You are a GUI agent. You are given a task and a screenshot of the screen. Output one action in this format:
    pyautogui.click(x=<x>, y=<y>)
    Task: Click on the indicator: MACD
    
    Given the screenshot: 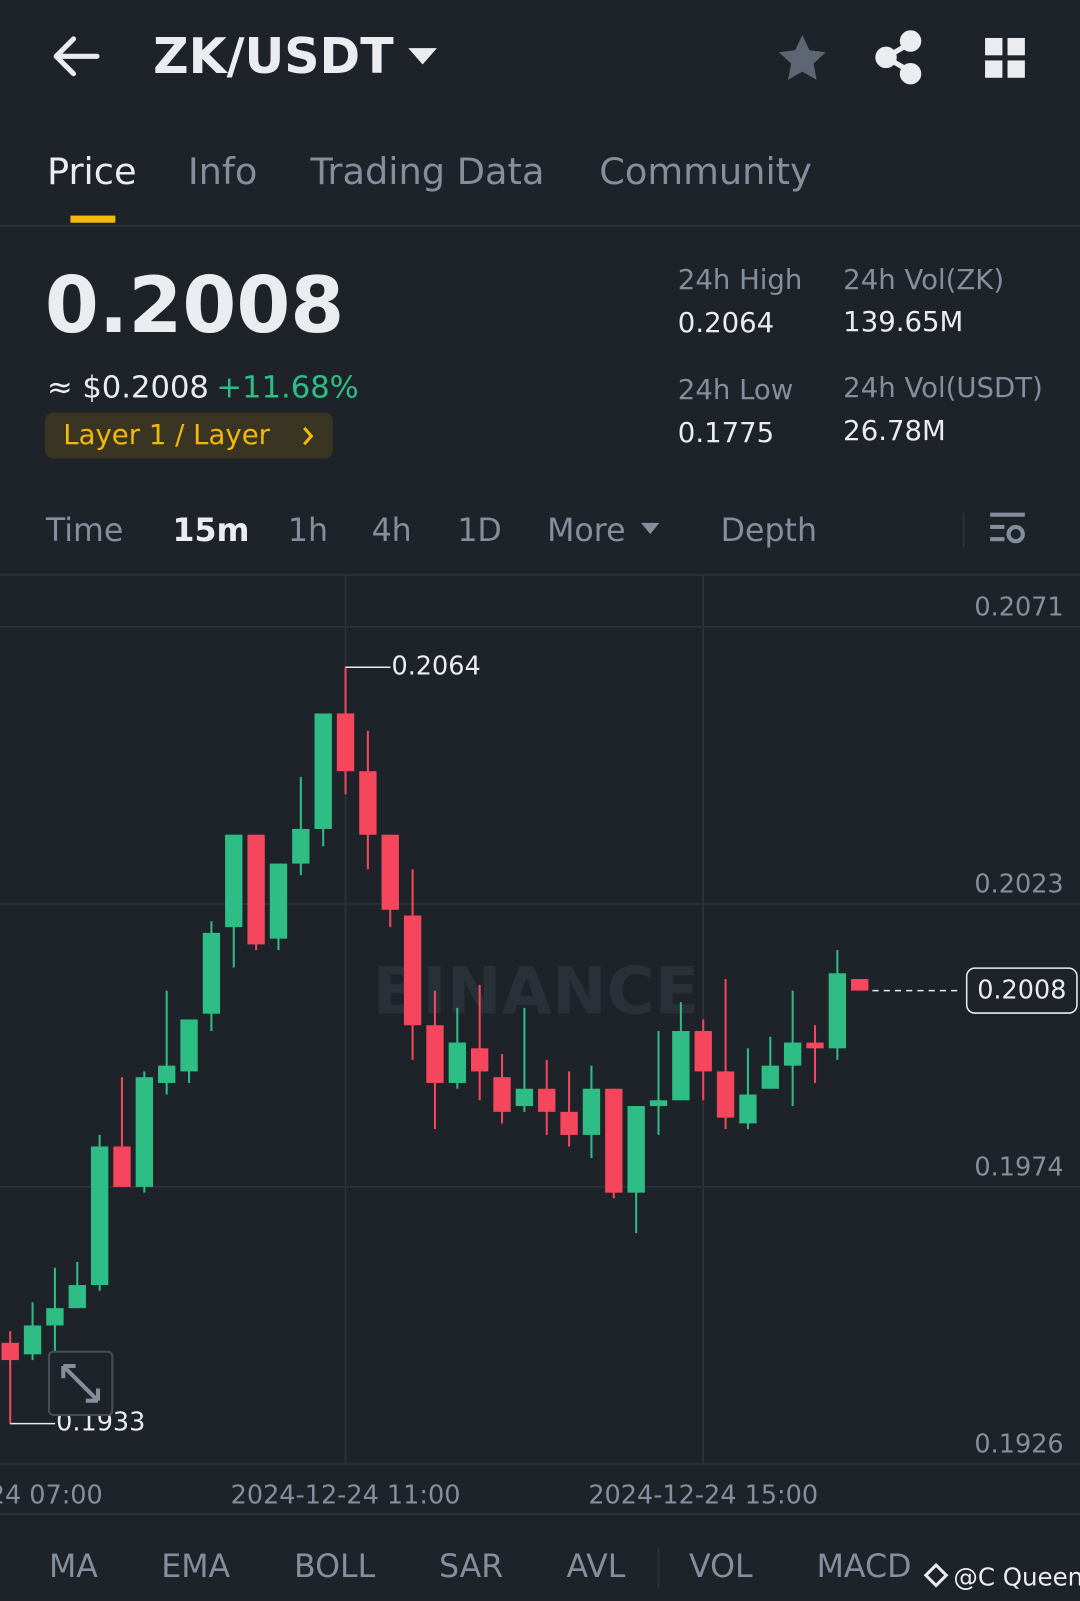 What is the action you would take?
    pyautogui.click(x=864, y=1567)
    